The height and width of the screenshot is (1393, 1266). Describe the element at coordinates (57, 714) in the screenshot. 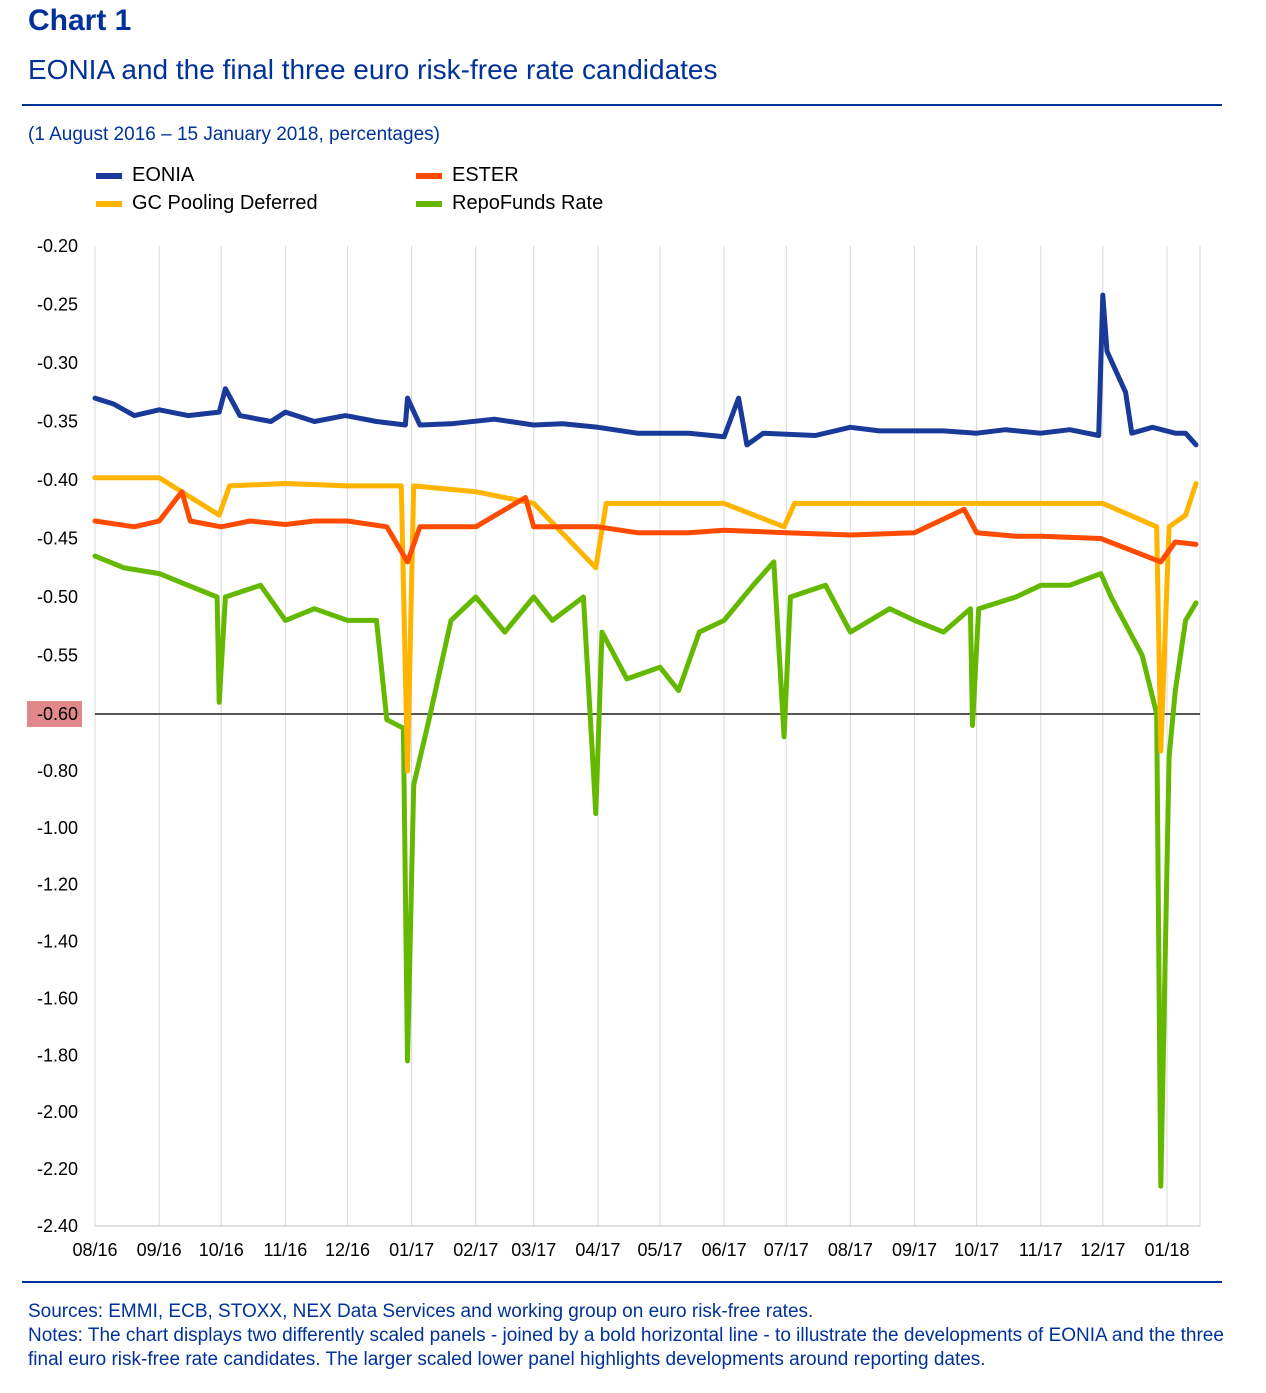

I see `y-tick-label: -0.60` at that location.